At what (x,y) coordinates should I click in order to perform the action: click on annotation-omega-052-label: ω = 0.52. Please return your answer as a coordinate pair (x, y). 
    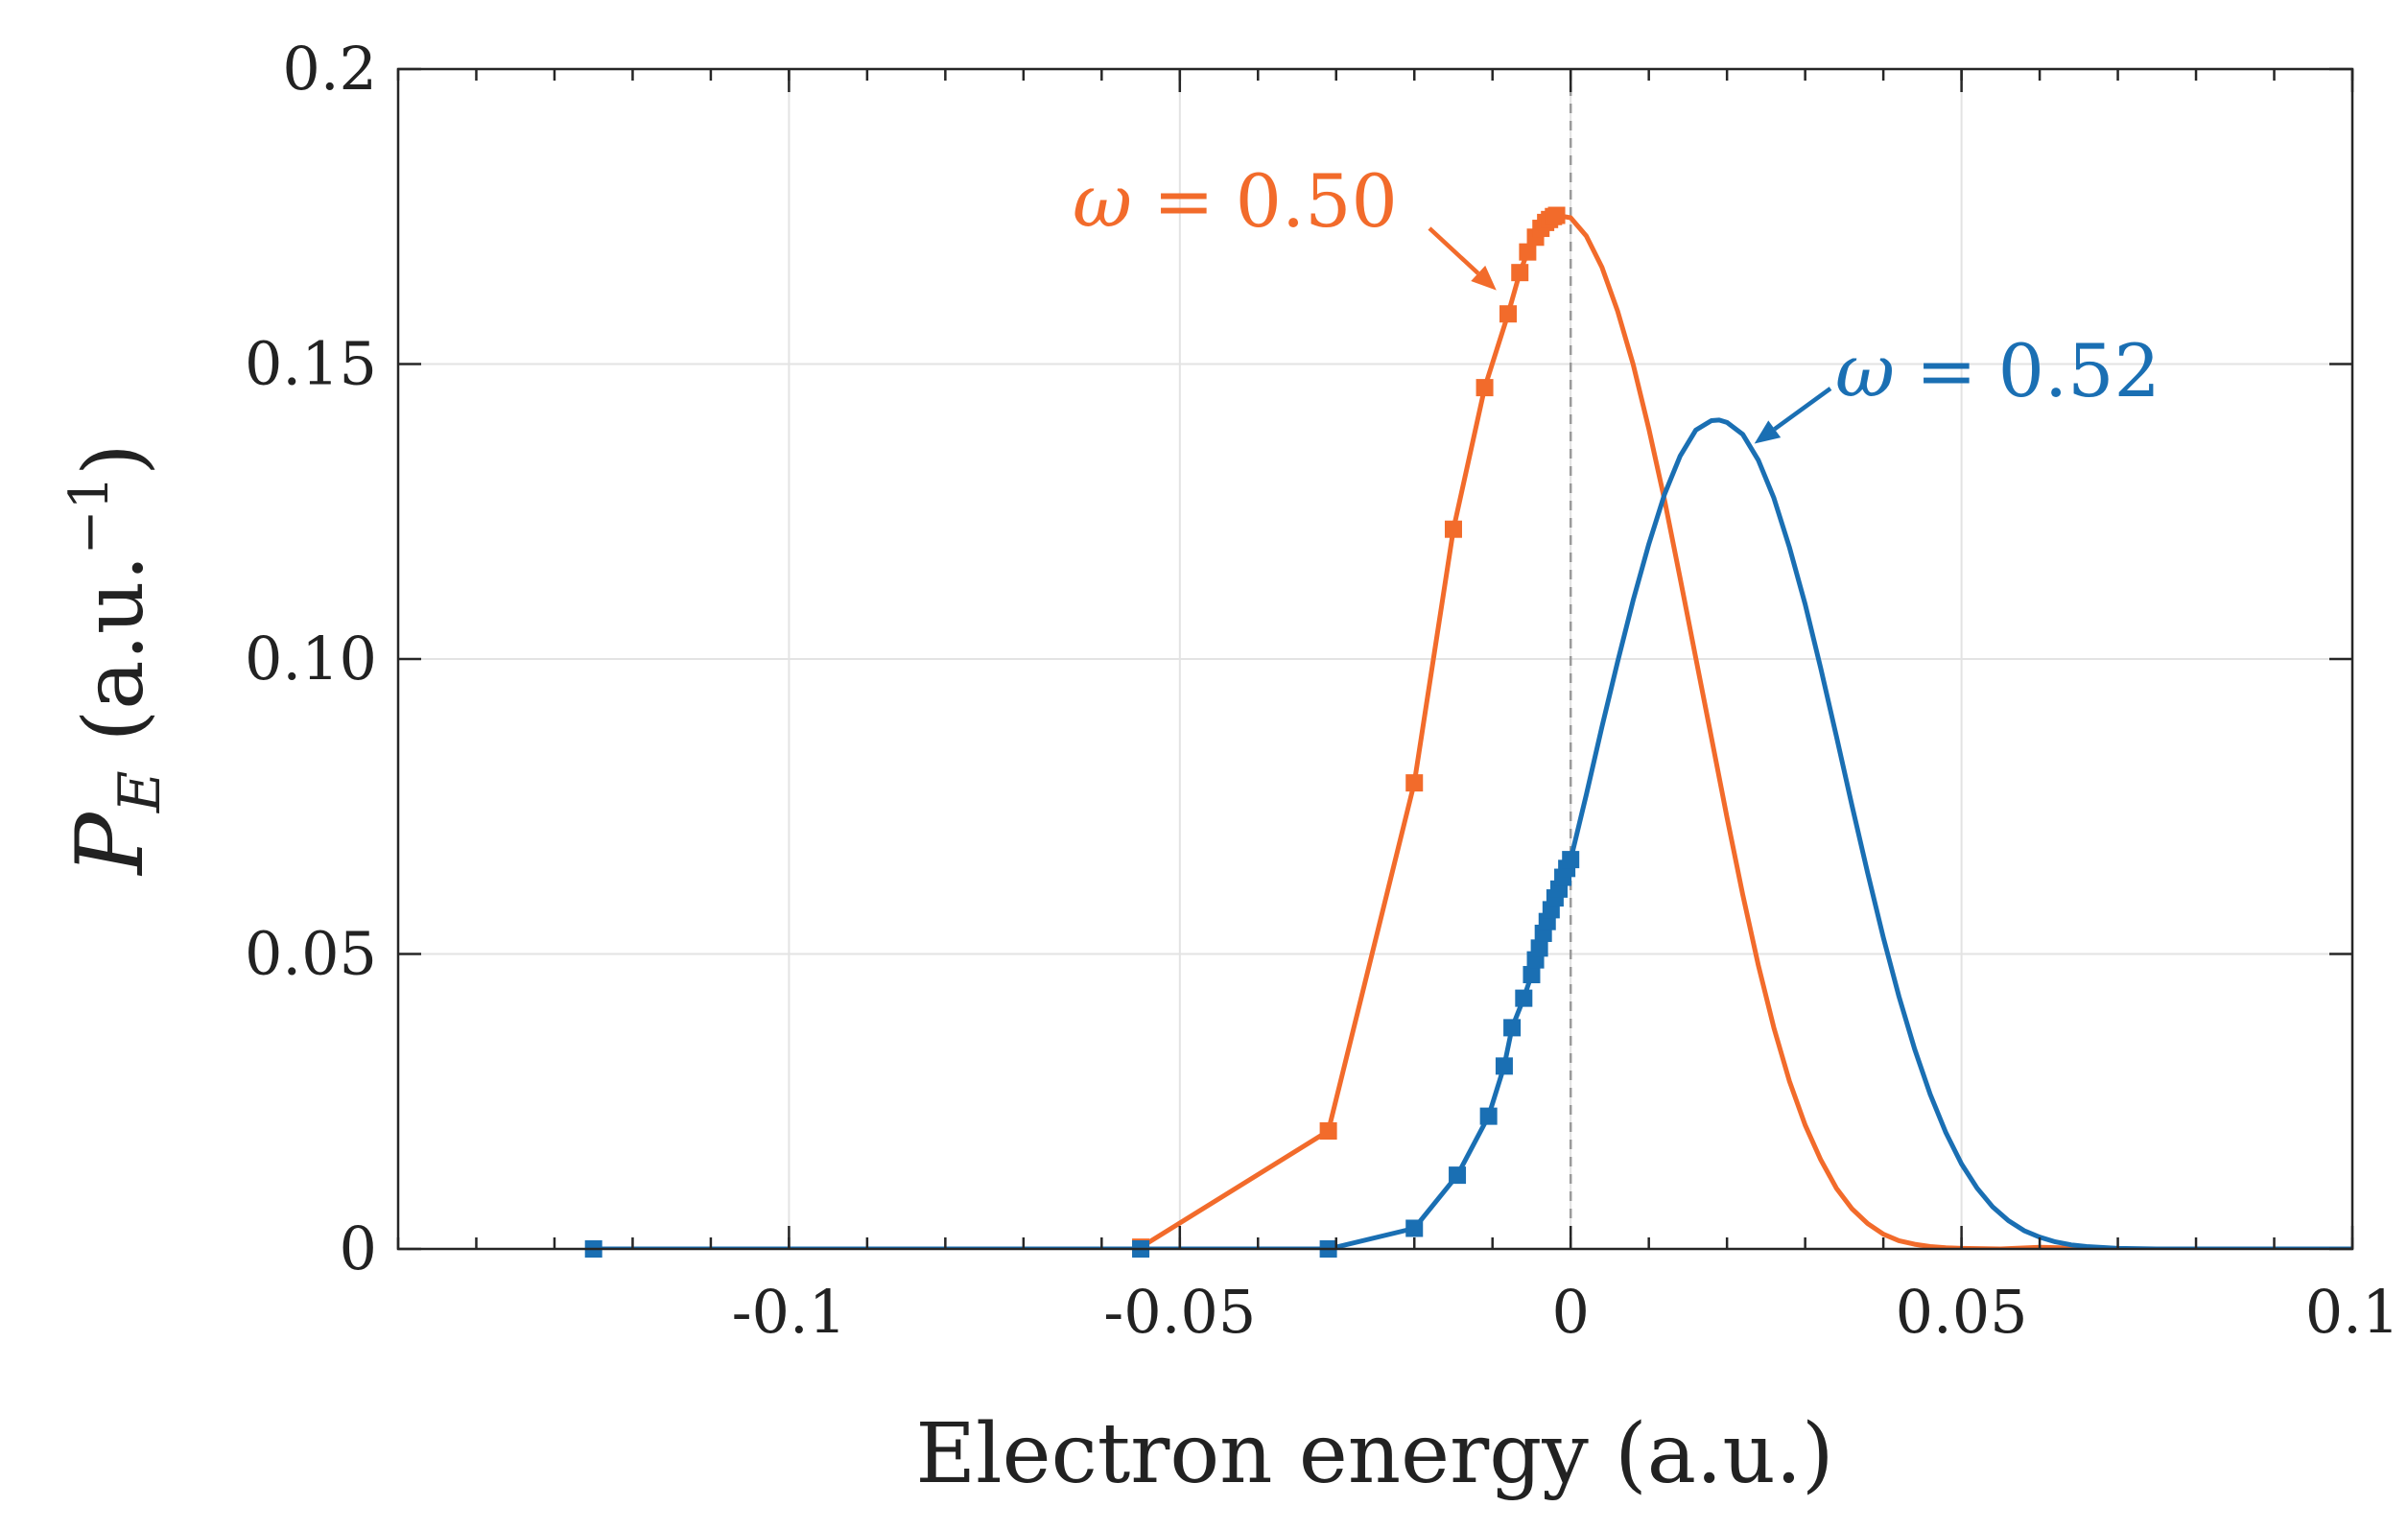
    Looking at the image, I should click on (1997, 370).